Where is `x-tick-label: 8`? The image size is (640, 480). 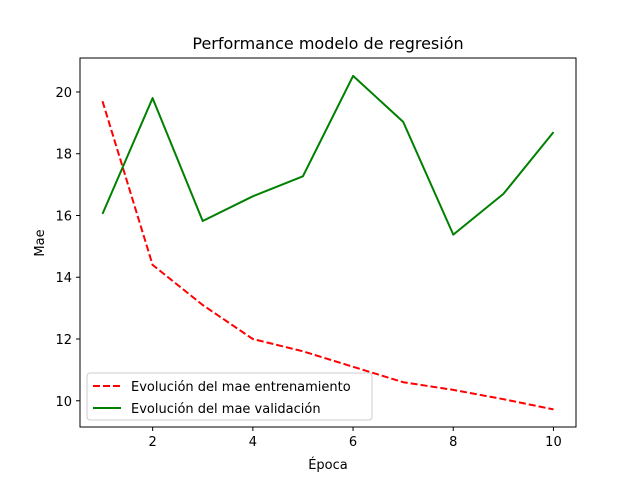 x-tick-label: 8 is located at coordinates (453, 442).